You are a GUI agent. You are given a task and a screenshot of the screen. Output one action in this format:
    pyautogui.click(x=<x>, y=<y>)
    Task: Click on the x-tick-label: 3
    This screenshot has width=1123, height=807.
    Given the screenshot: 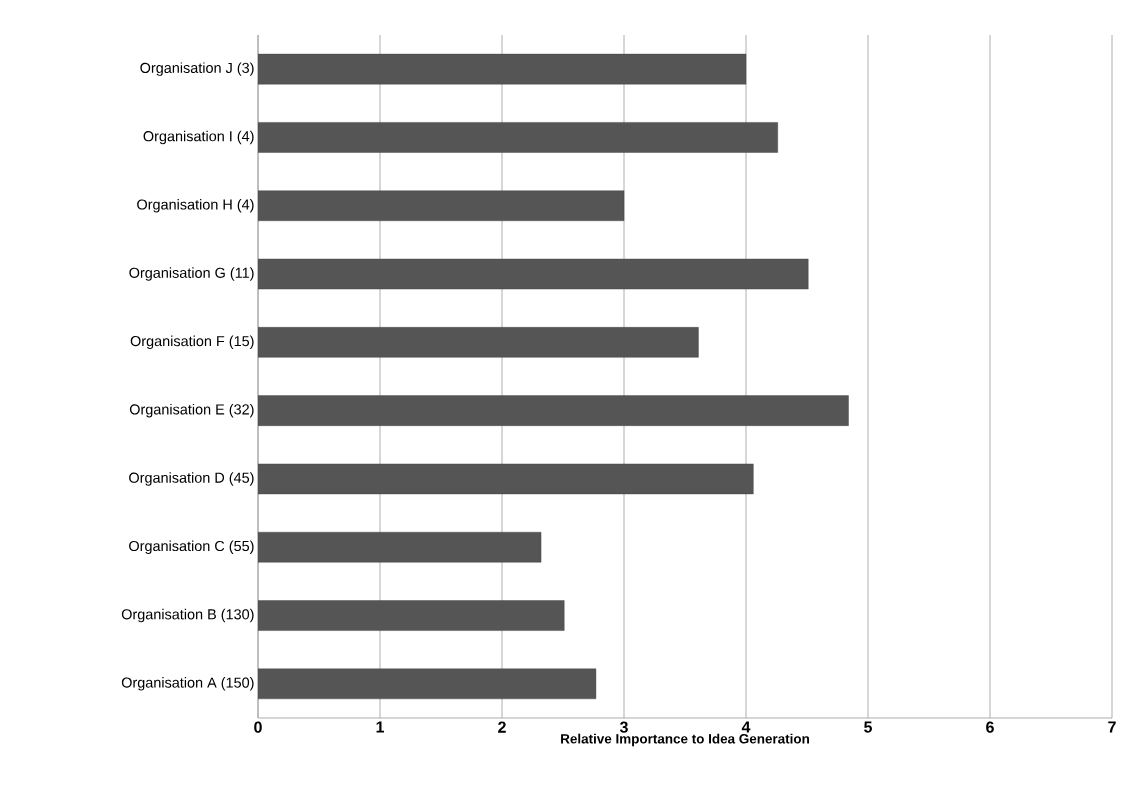 What is the action you would take?
    pyautogui.click(x=623, y=727)
    